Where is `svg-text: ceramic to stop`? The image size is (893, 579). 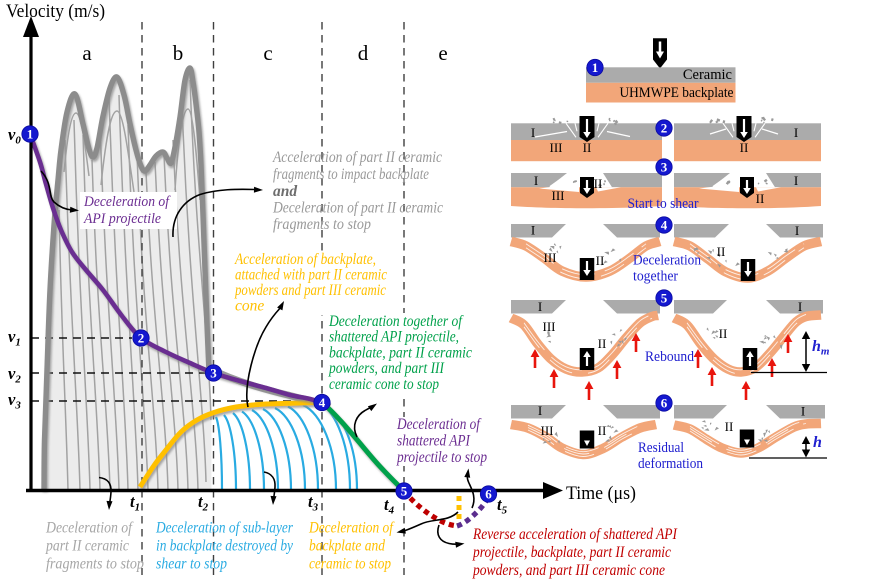
svg-text: ceramic to stop is located at coordinates (350, 564).